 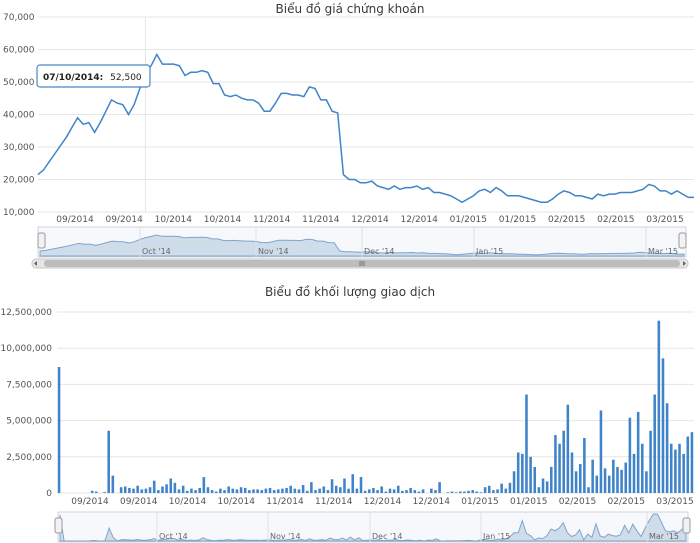 I want to click on volume-navigator-left-handle, so click(x=58, y=525).